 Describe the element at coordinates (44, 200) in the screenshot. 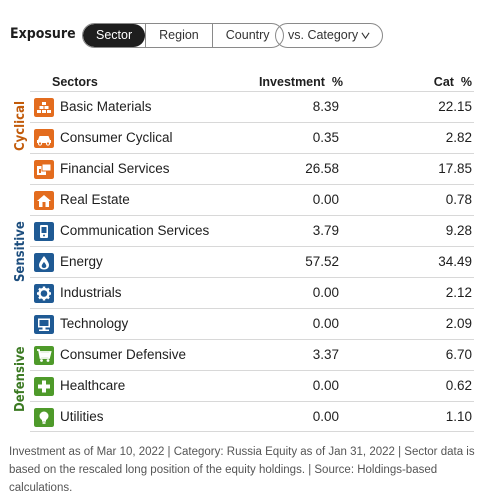

I see `real-estate-icon` at that location.